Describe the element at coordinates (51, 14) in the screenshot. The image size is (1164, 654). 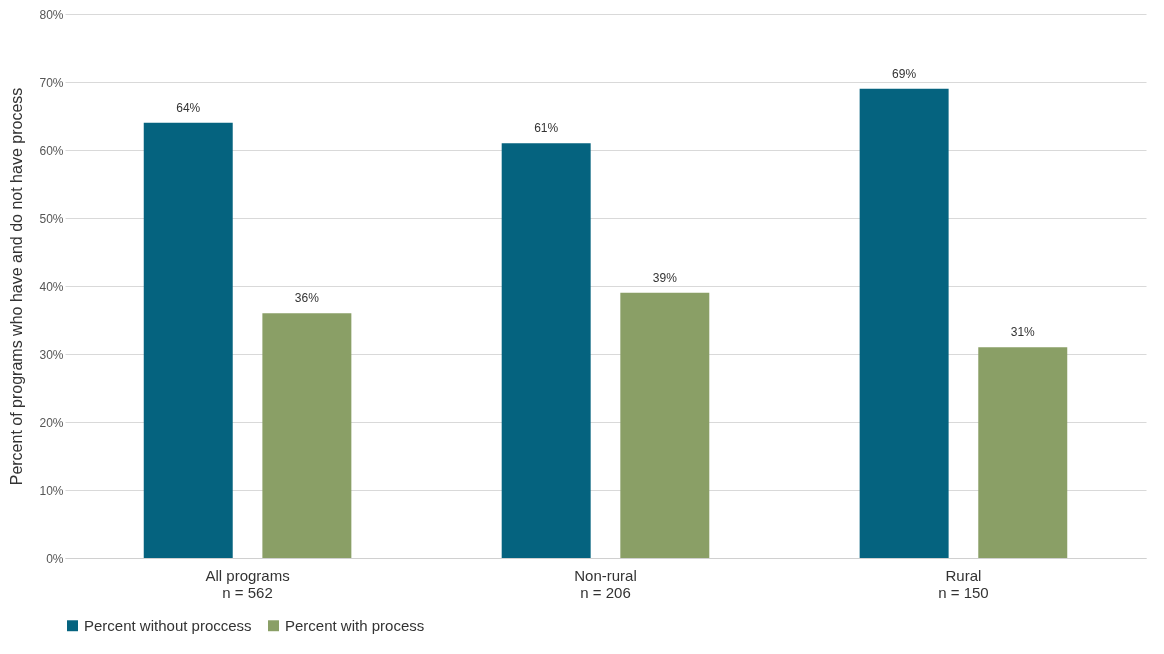
I see `y-tick-label: 80%` at that location.